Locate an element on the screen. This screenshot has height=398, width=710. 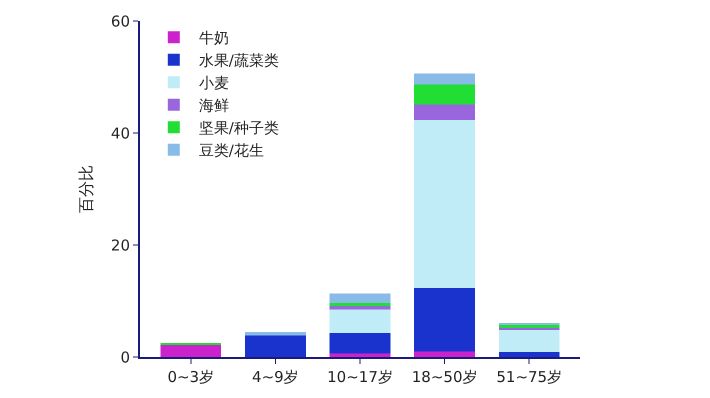
y-tick-label: 20 is located at coordinates (120, 245).